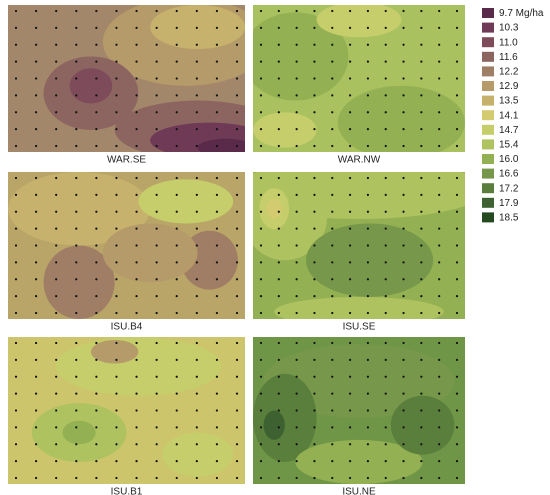 The height and width of the screenshot is (495, 550). Describe the element at coordinates (488, 173) in the screenshot. I see `legend-swatch` at that location.